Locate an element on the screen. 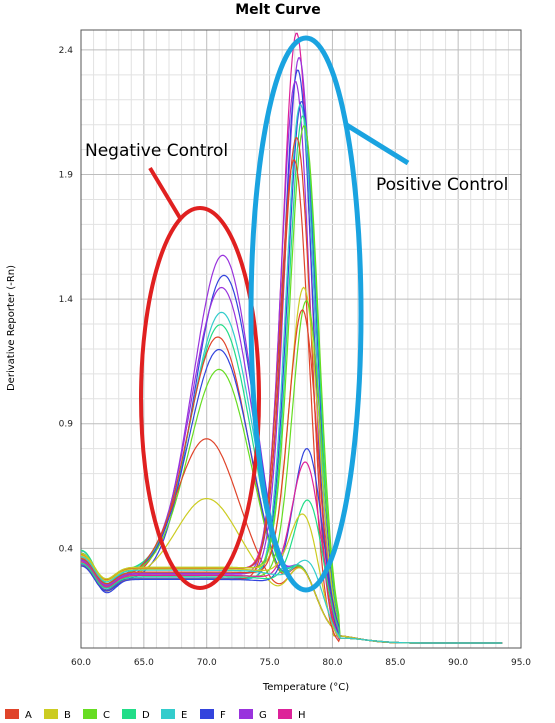 Image resolution: width=555 pixels, height=723 pixels. x-tick-label: 90.0 is located at coordinates (458, 663).